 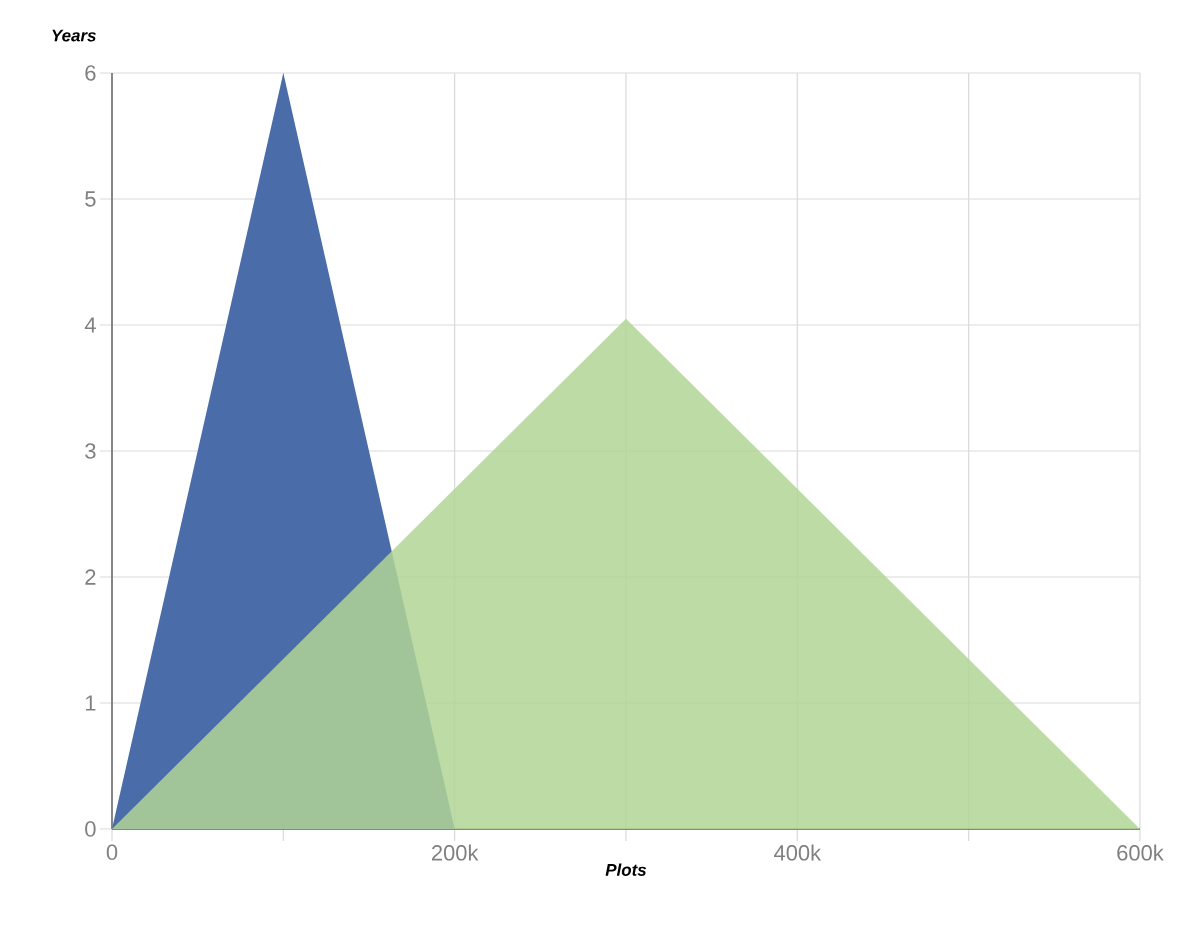 I want to click on y-tick-label: 1, so click(x=90, y=703).